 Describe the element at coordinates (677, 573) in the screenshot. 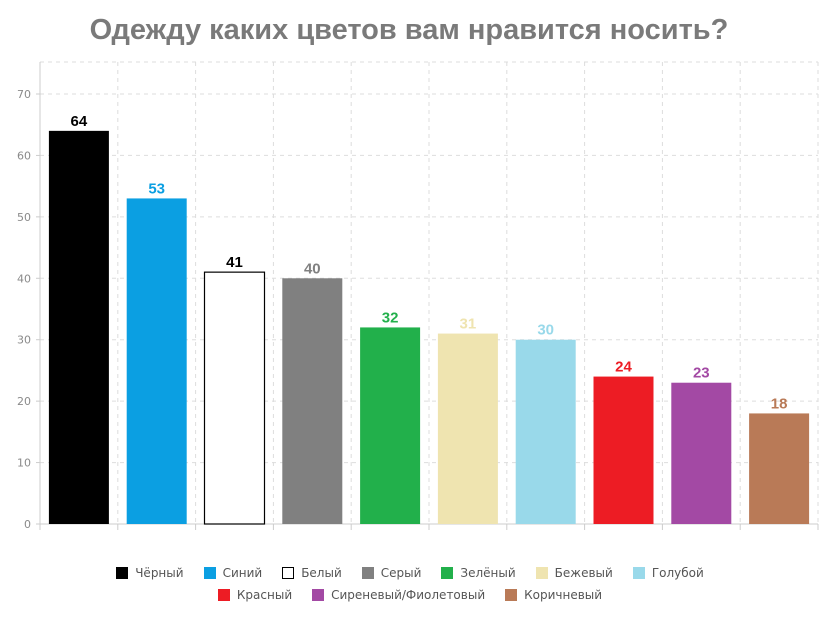

I see `legend-label: Голубой` at that location.